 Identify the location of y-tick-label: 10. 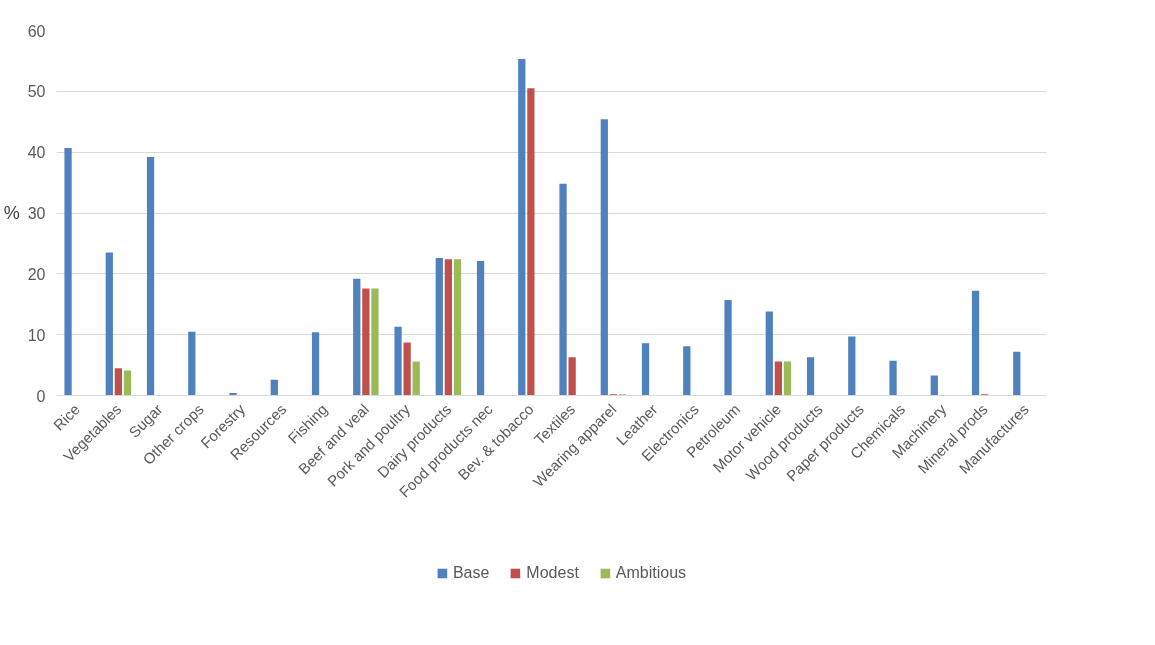
(36, 335).